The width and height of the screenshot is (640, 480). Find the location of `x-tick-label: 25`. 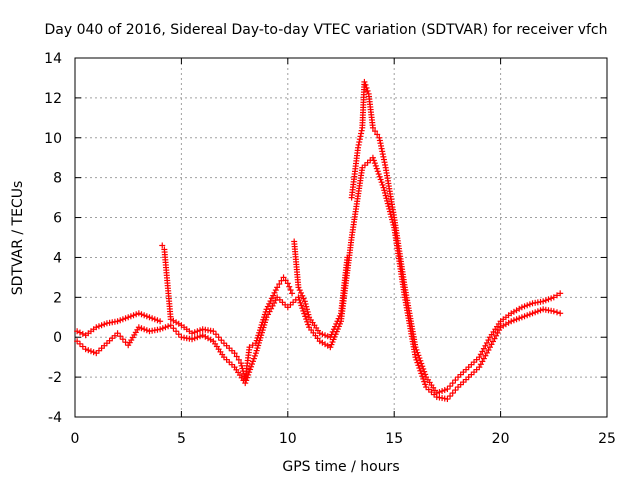

x-tick-label: 25 is located at coordinates (607, 439).